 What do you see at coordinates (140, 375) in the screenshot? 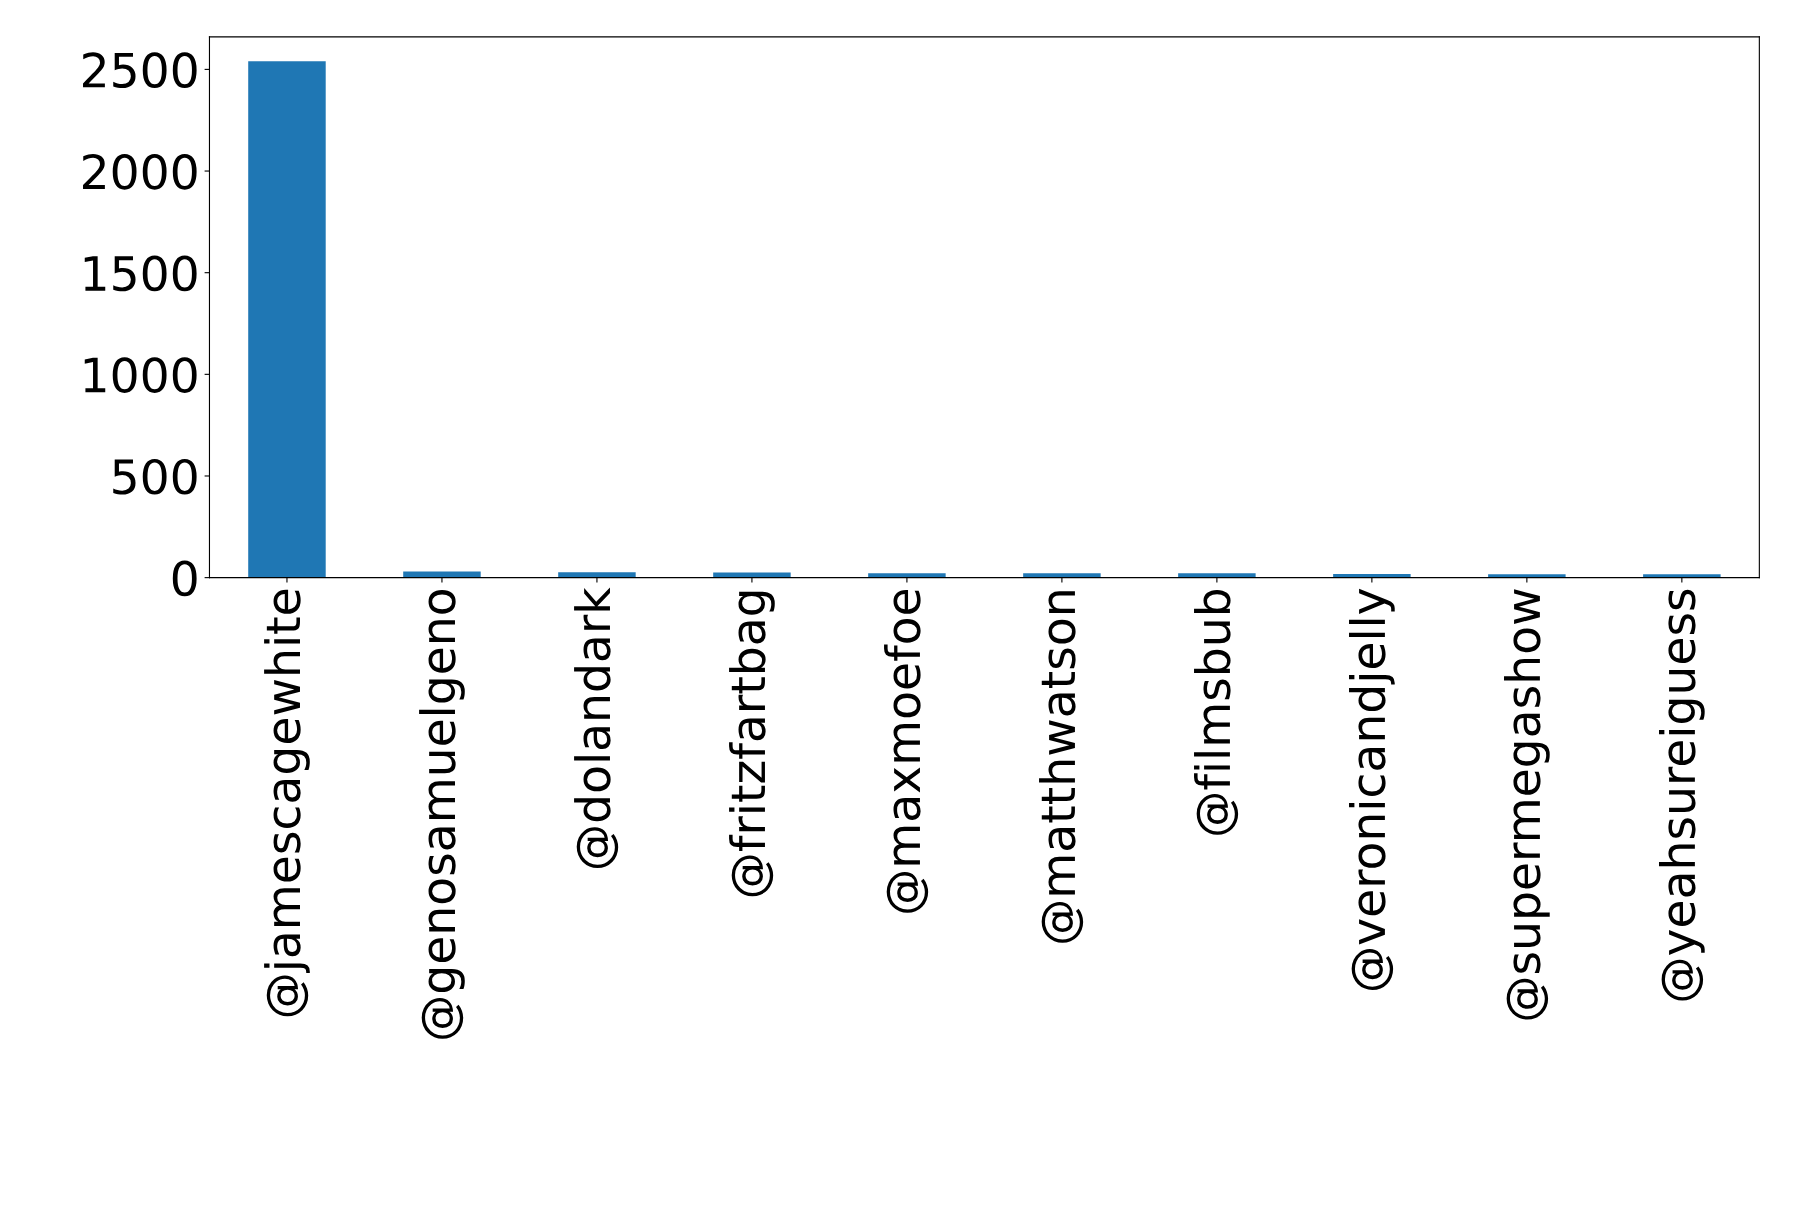
I see `y-tick-label: 1000` at bounding box center [140, 375].